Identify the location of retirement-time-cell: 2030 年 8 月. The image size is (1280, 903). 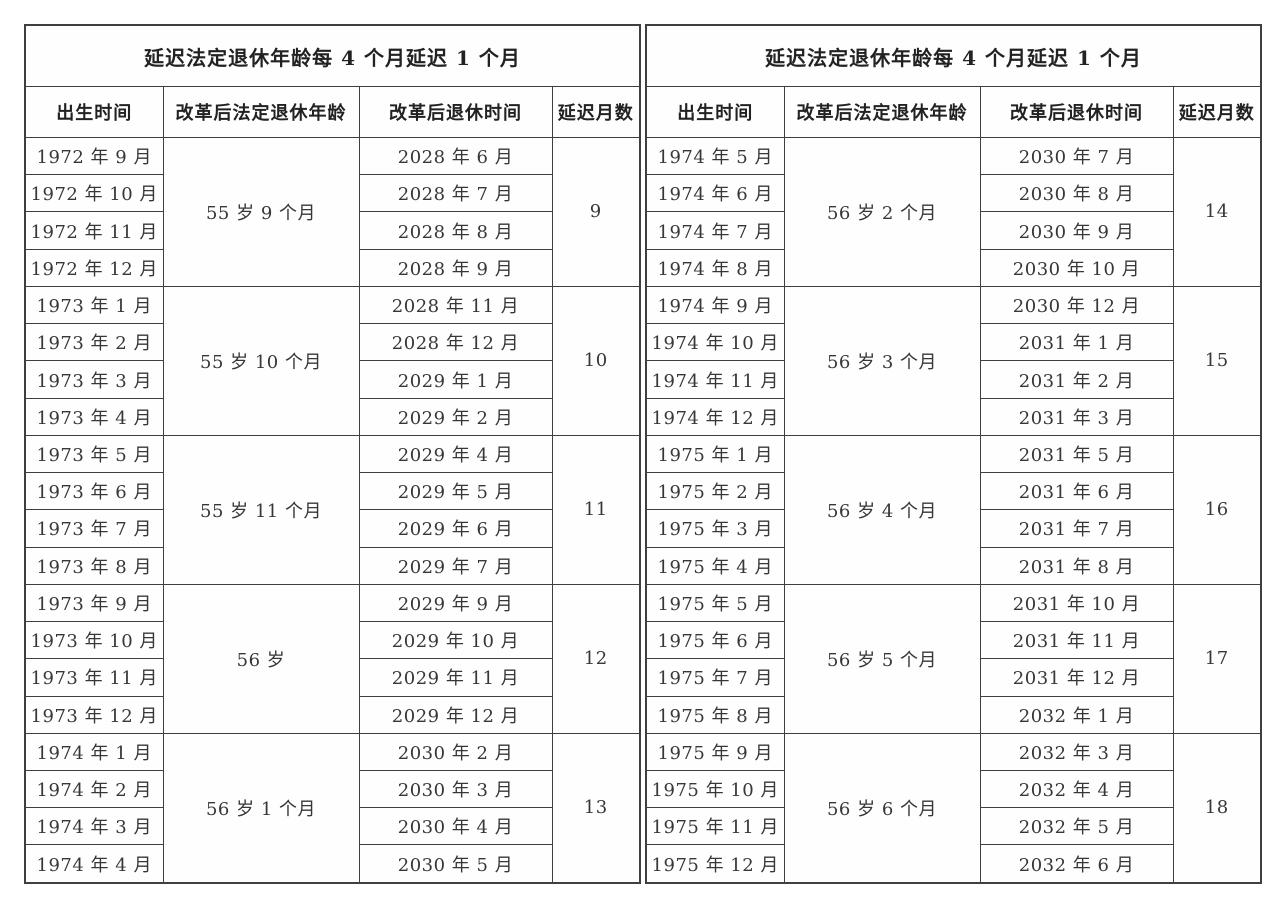
(1076, 193).